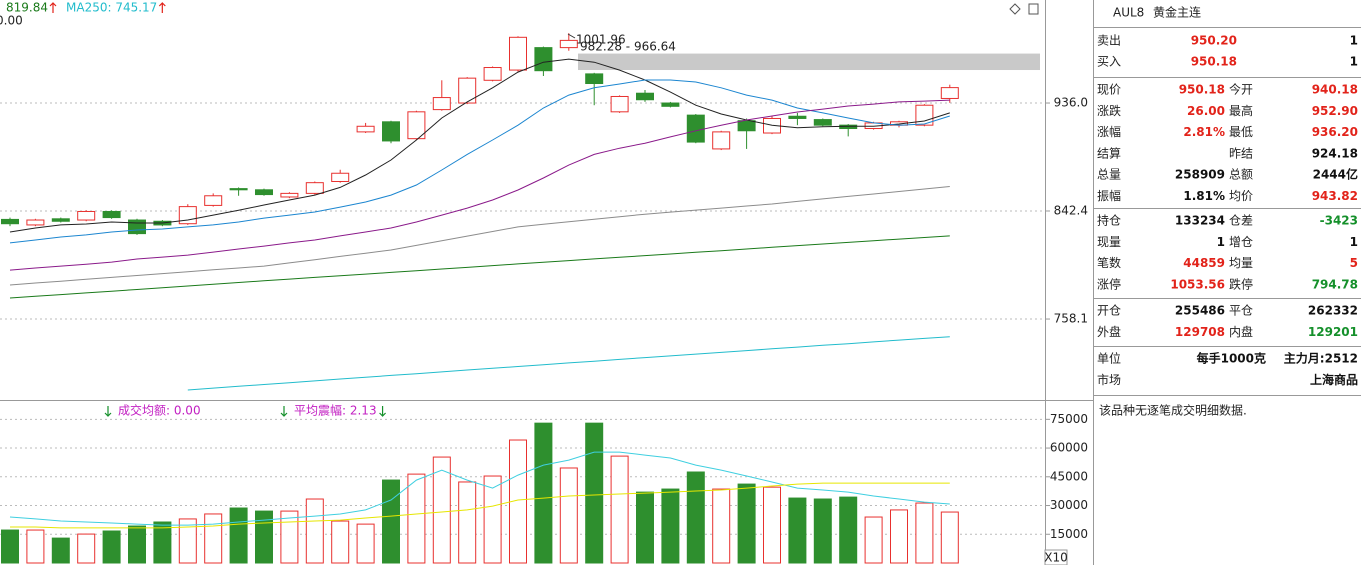 This screenshot has height=565, width=1361. Describe the element at coordinates (1109, 311) in the screenshot. I see `field-label: 开仓` at that location.